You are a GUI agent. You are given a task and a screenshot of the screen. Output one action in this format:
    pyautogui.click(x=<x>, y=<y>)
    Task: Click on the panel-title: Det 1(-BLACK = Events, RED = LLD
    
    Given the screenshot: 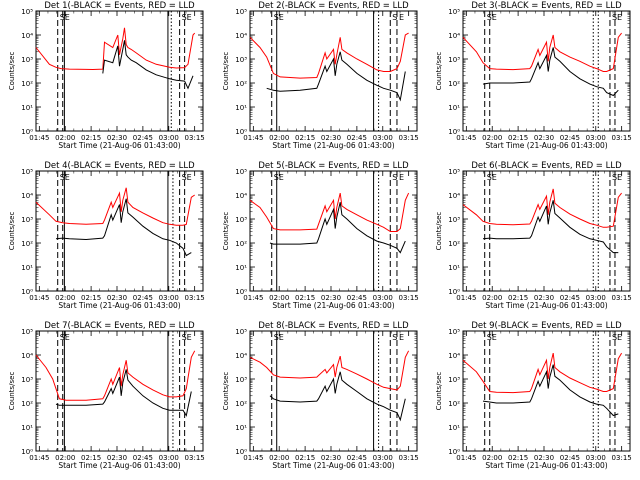 What is the action you would take?
    pyautogui.click(x=119, y=6)
    